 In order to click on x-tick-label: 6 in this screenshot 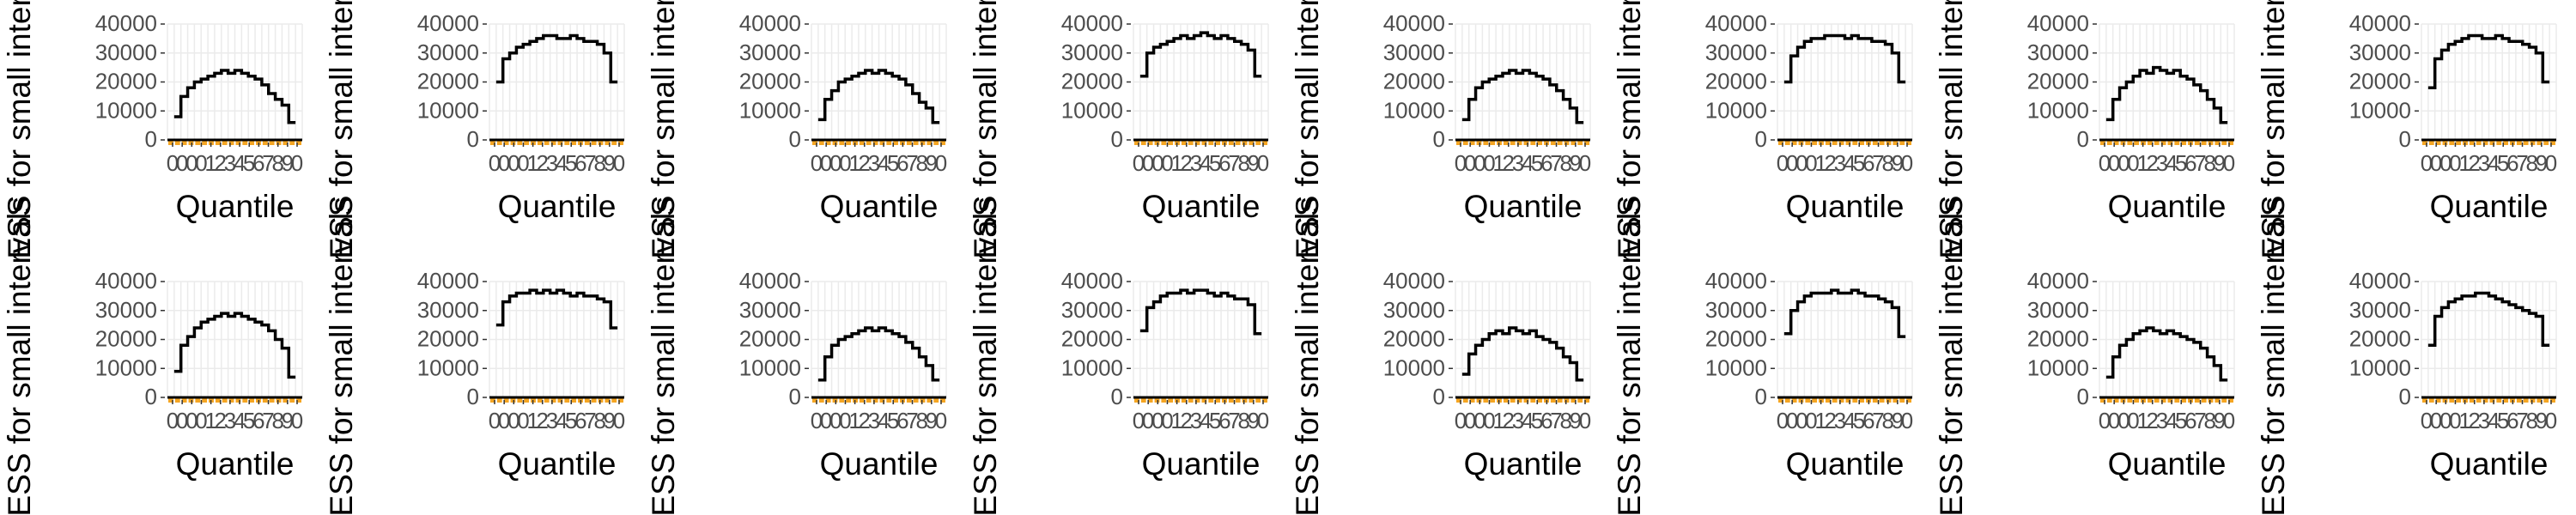, I will do `click(1546, 163)`.